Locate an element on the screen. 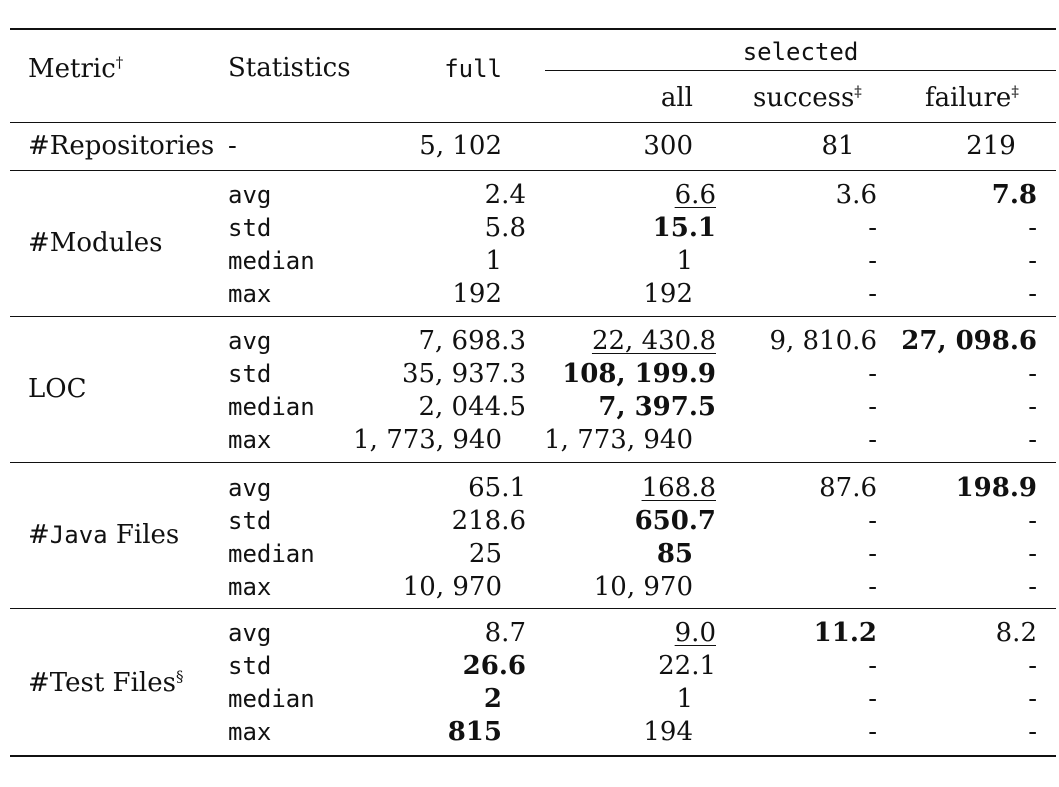 This screenshot has height=787, width=1059. cell-all: 22.1 is located at coordinates (687, 666).